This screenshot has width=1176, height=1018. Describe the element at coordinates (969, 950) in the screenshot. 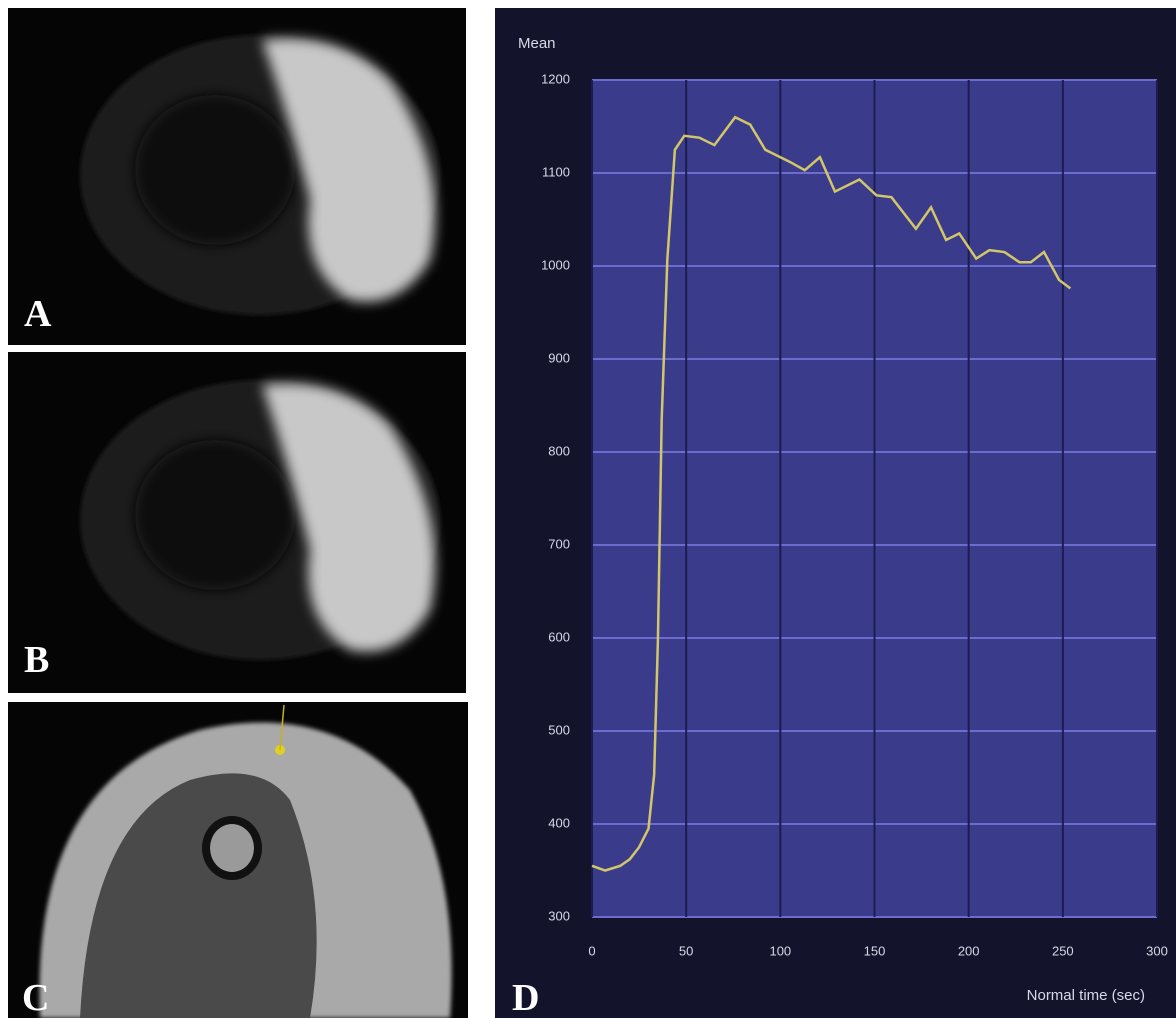

I see `x-tick-label: 200` at that location.